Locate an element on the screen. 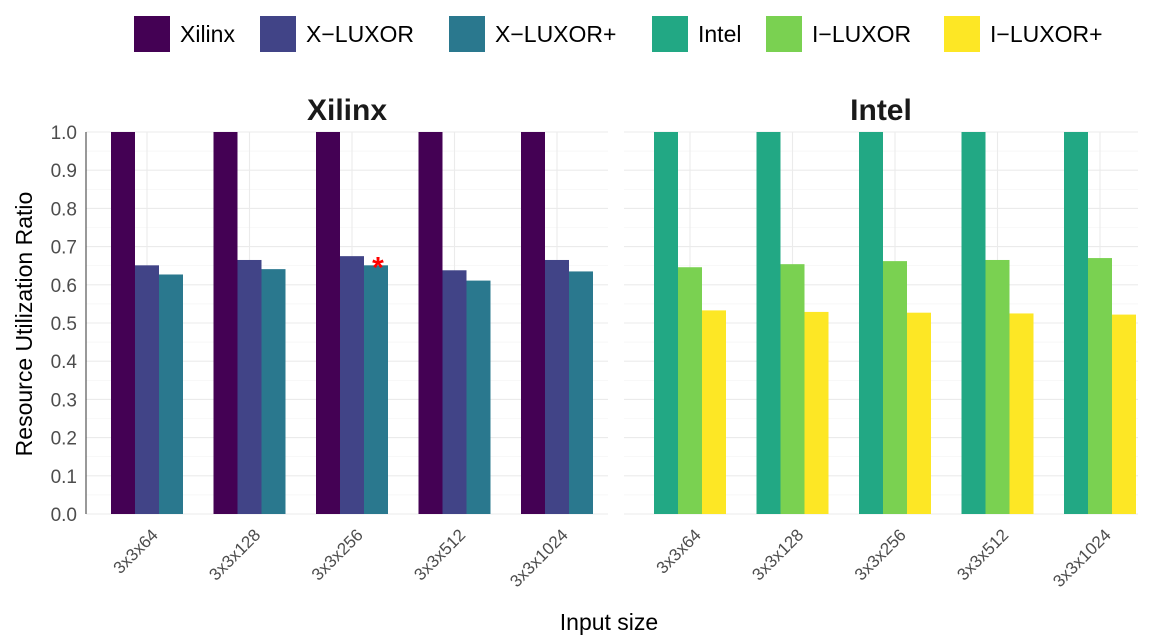 The width and height of the screenshot is (1151, 637). bar-x-luxor-3x3x1024 is located at coordinates (557, 386).